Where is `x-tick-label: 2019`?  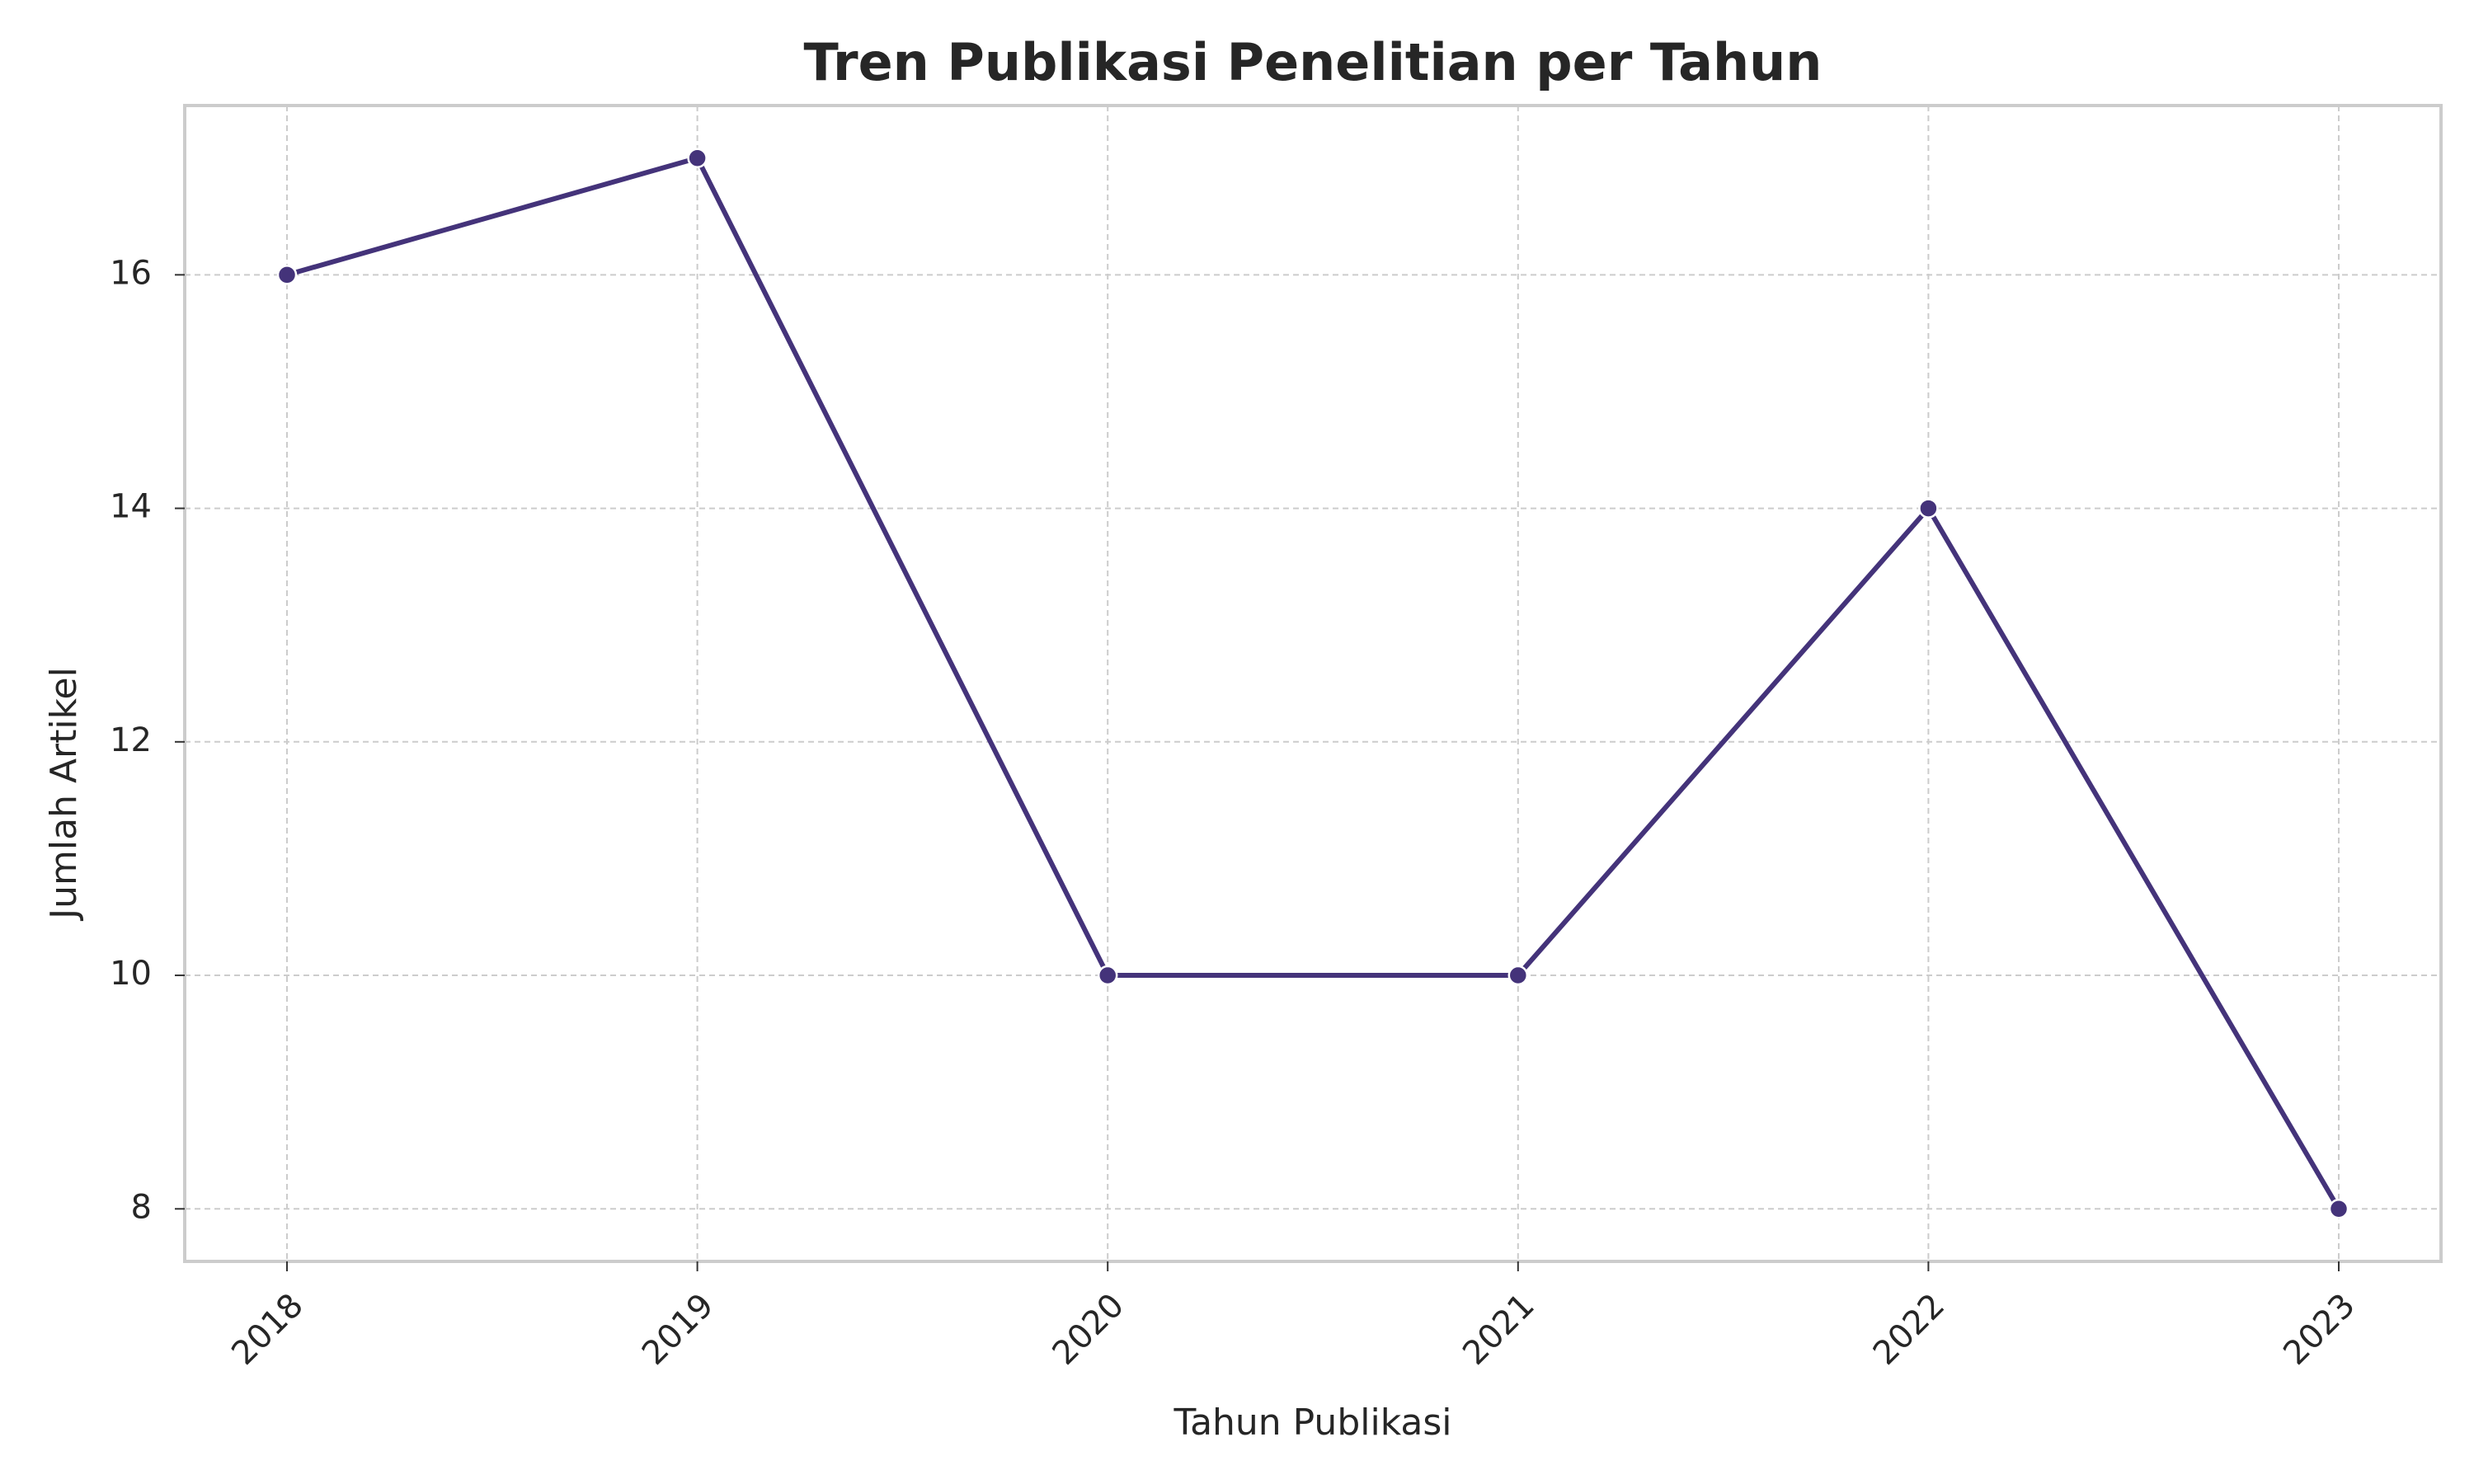
x-tick-label: 2019 is located at coordinates (678, 1329).